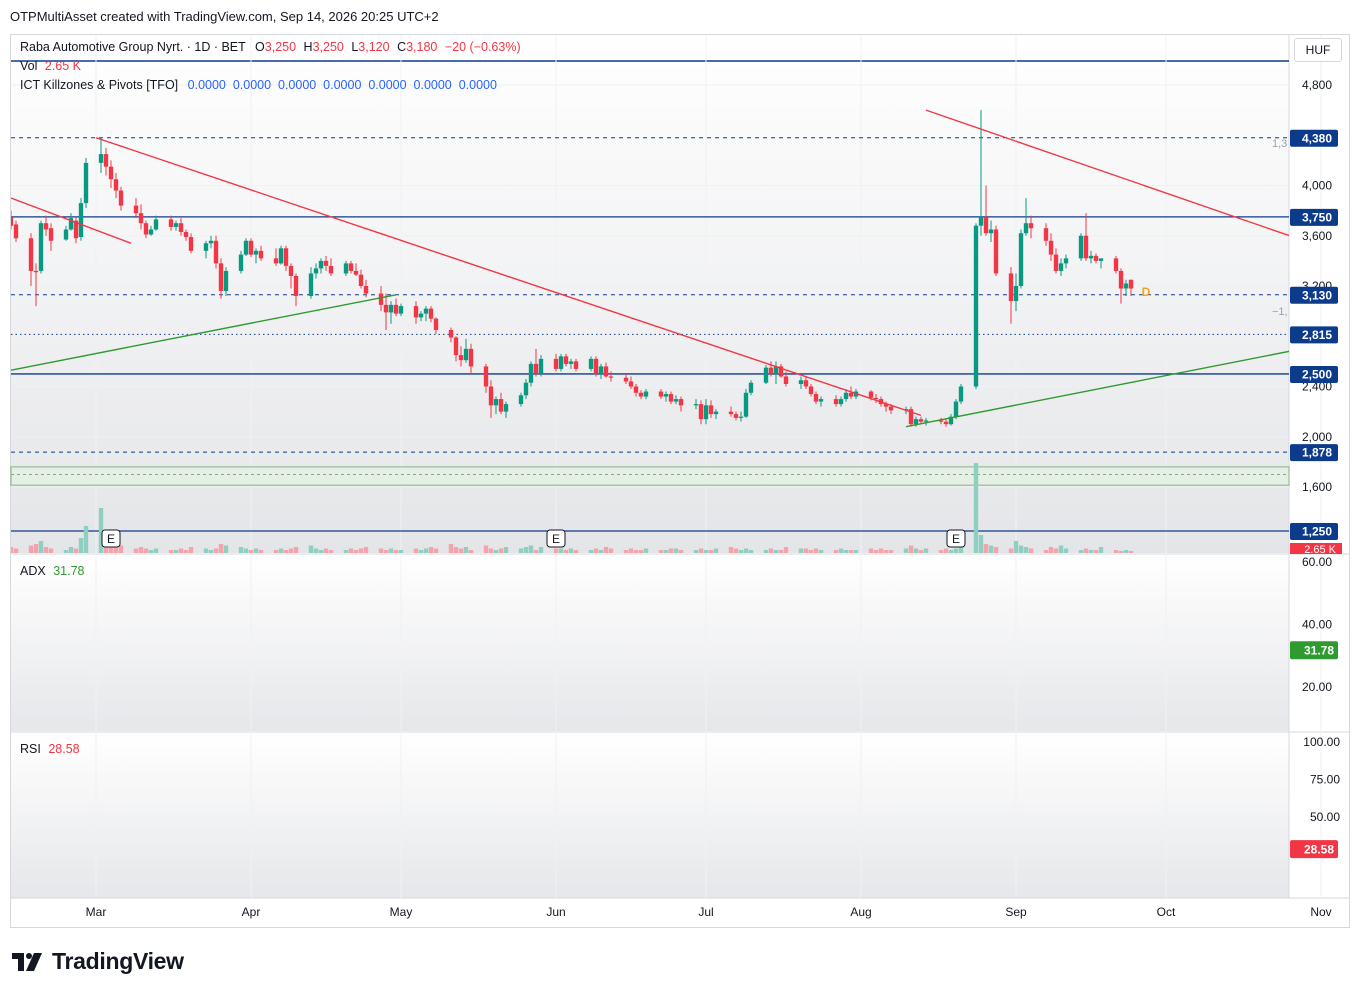  I want to click on adx-legend: ADX 31.78, so click(52, 571).